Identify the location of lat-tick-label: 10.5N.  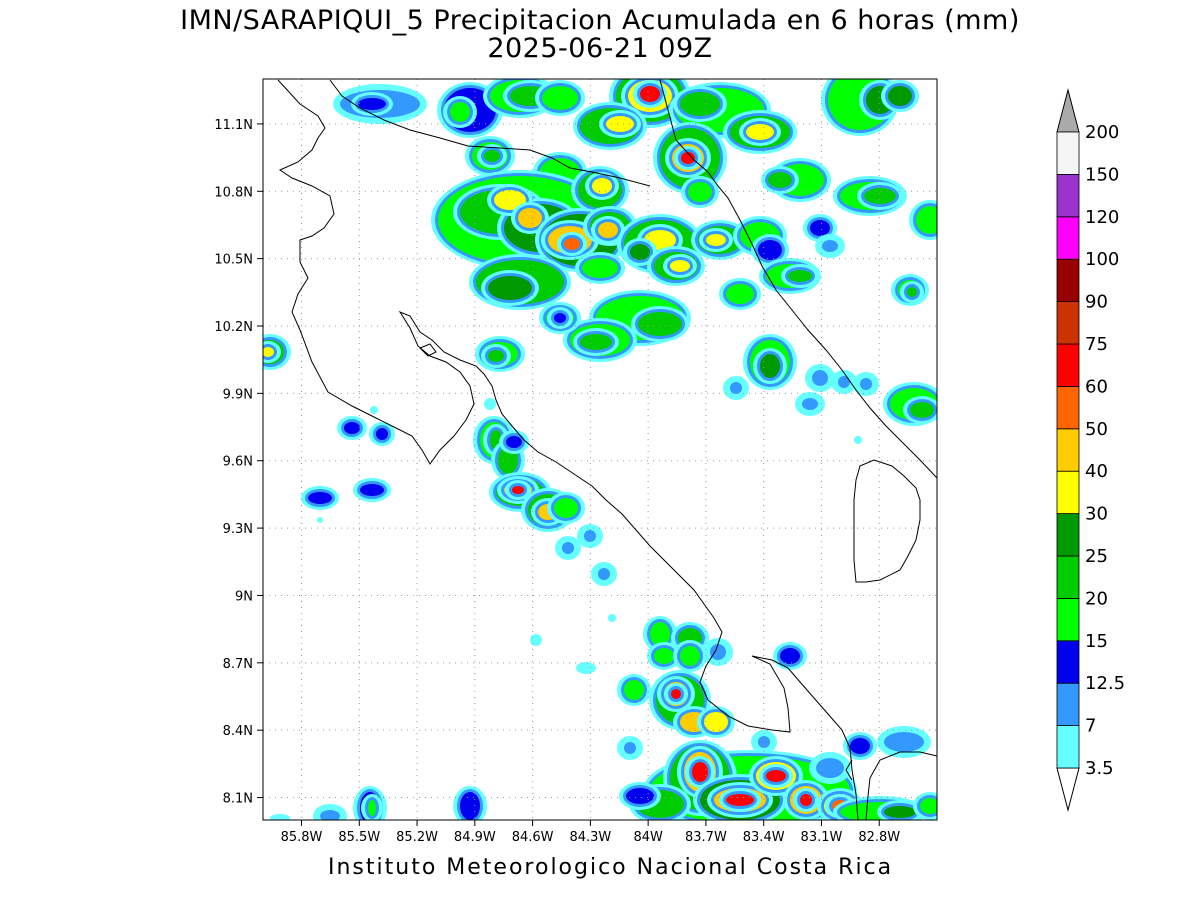
(233, 260).